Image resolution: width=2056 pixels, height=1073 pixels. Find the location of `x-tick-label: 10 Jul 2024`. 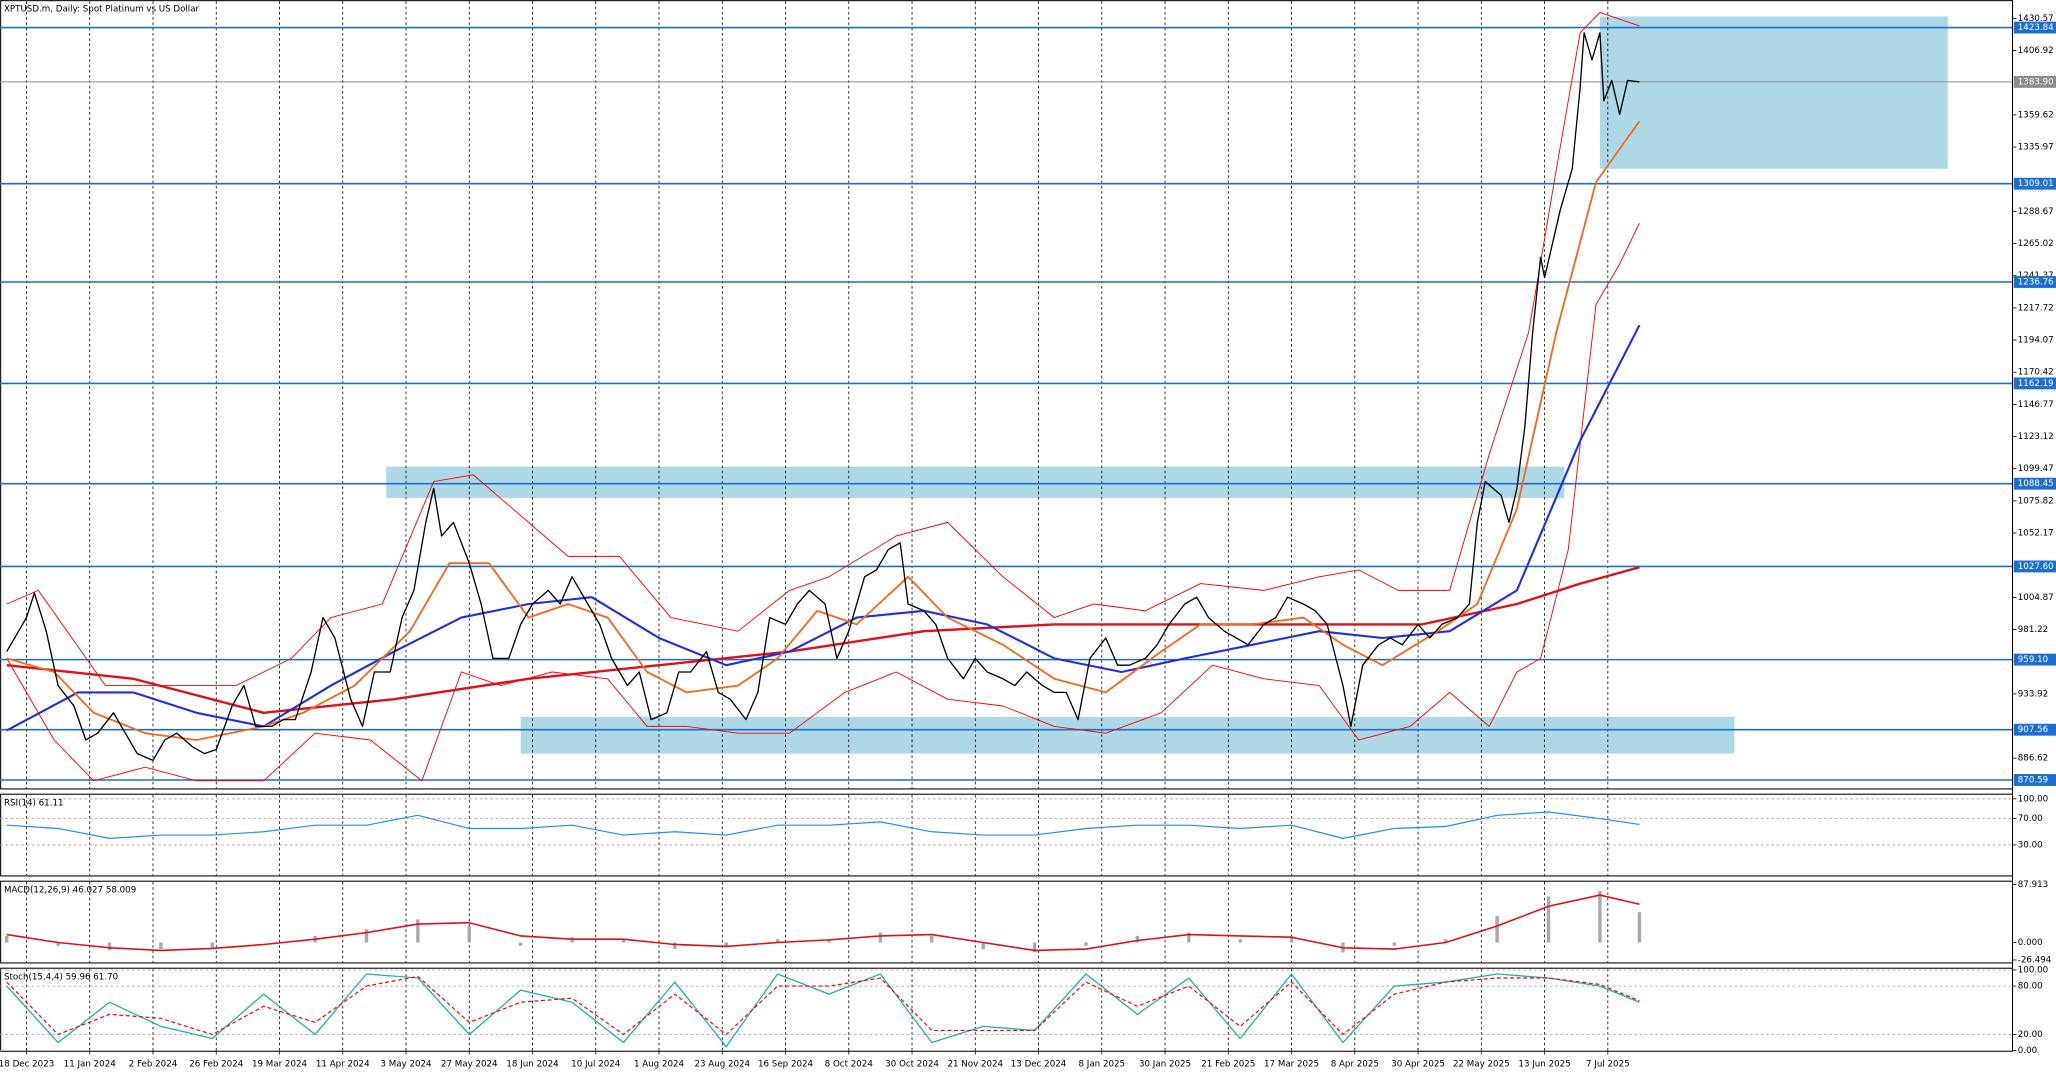

x-tick-label: 10 Jul 2024 is located at coordinates (596, 1064).